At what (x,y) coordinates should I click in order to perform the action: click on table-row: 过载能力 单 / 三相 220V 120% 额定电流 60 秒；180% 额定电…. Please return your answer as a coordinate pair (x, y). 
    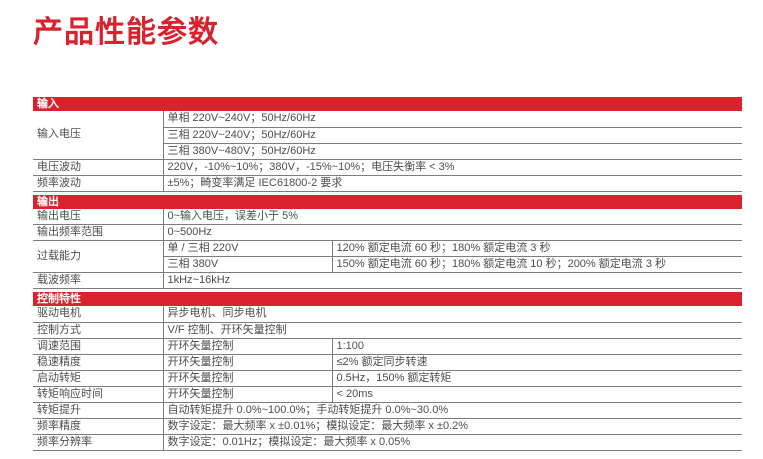
    Looking at the image, I should click on (387, 256).